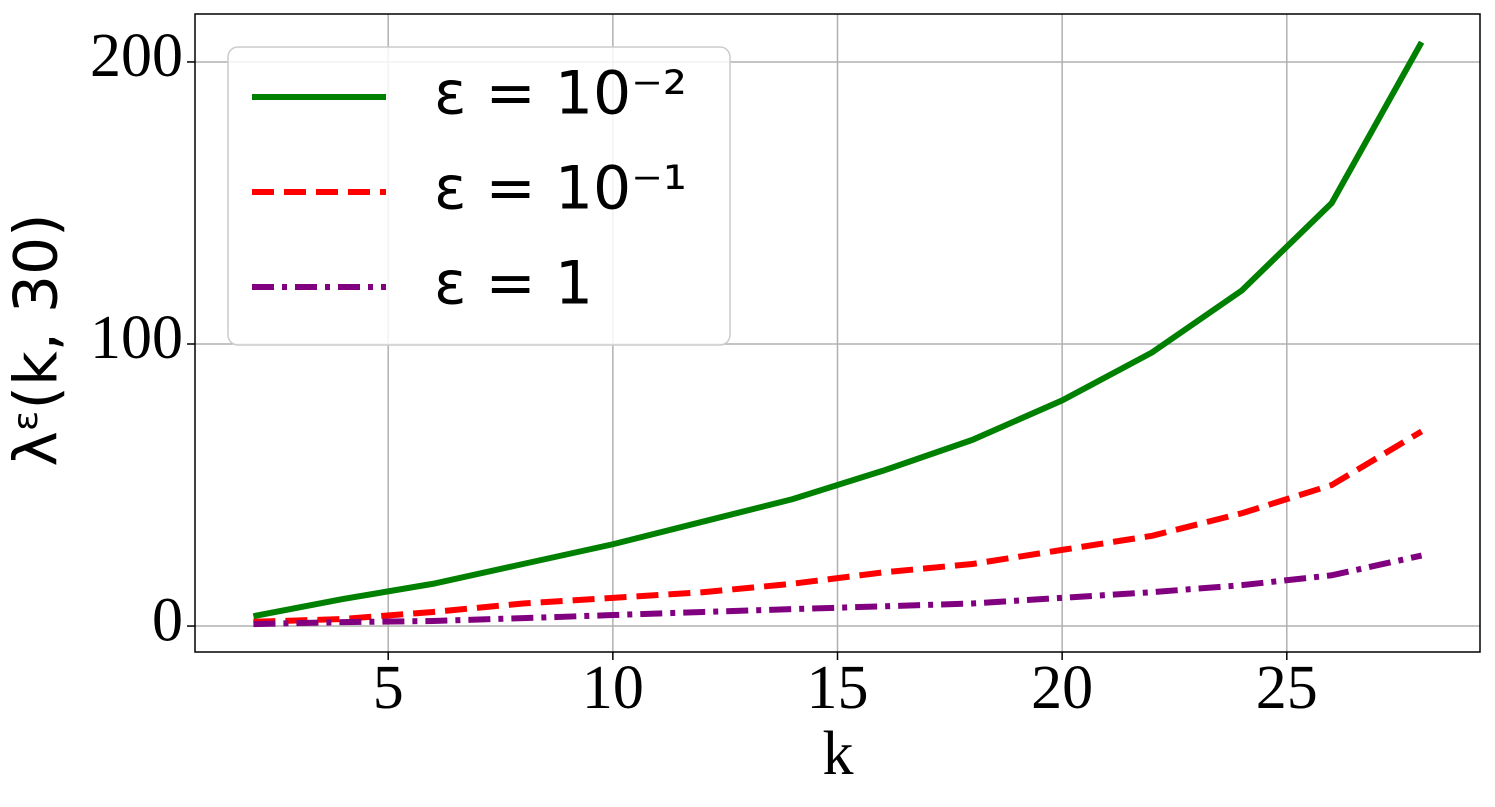 This screenshot has height=807, width=1495. I want to click on legend-box, so click(479, 196).